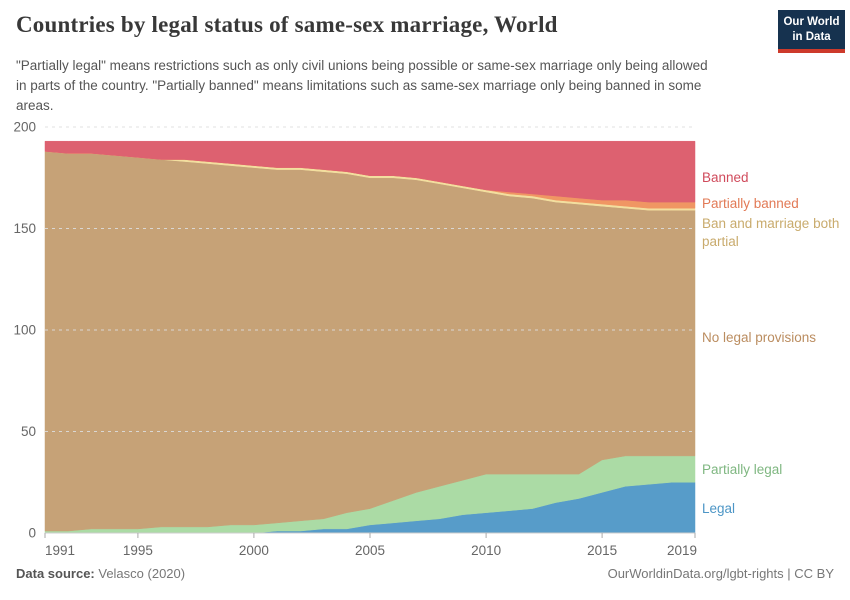  Describe the element at coordinates (682, 550) in the screenshot. I see `x-tick-label-2019: 2019` at that location.